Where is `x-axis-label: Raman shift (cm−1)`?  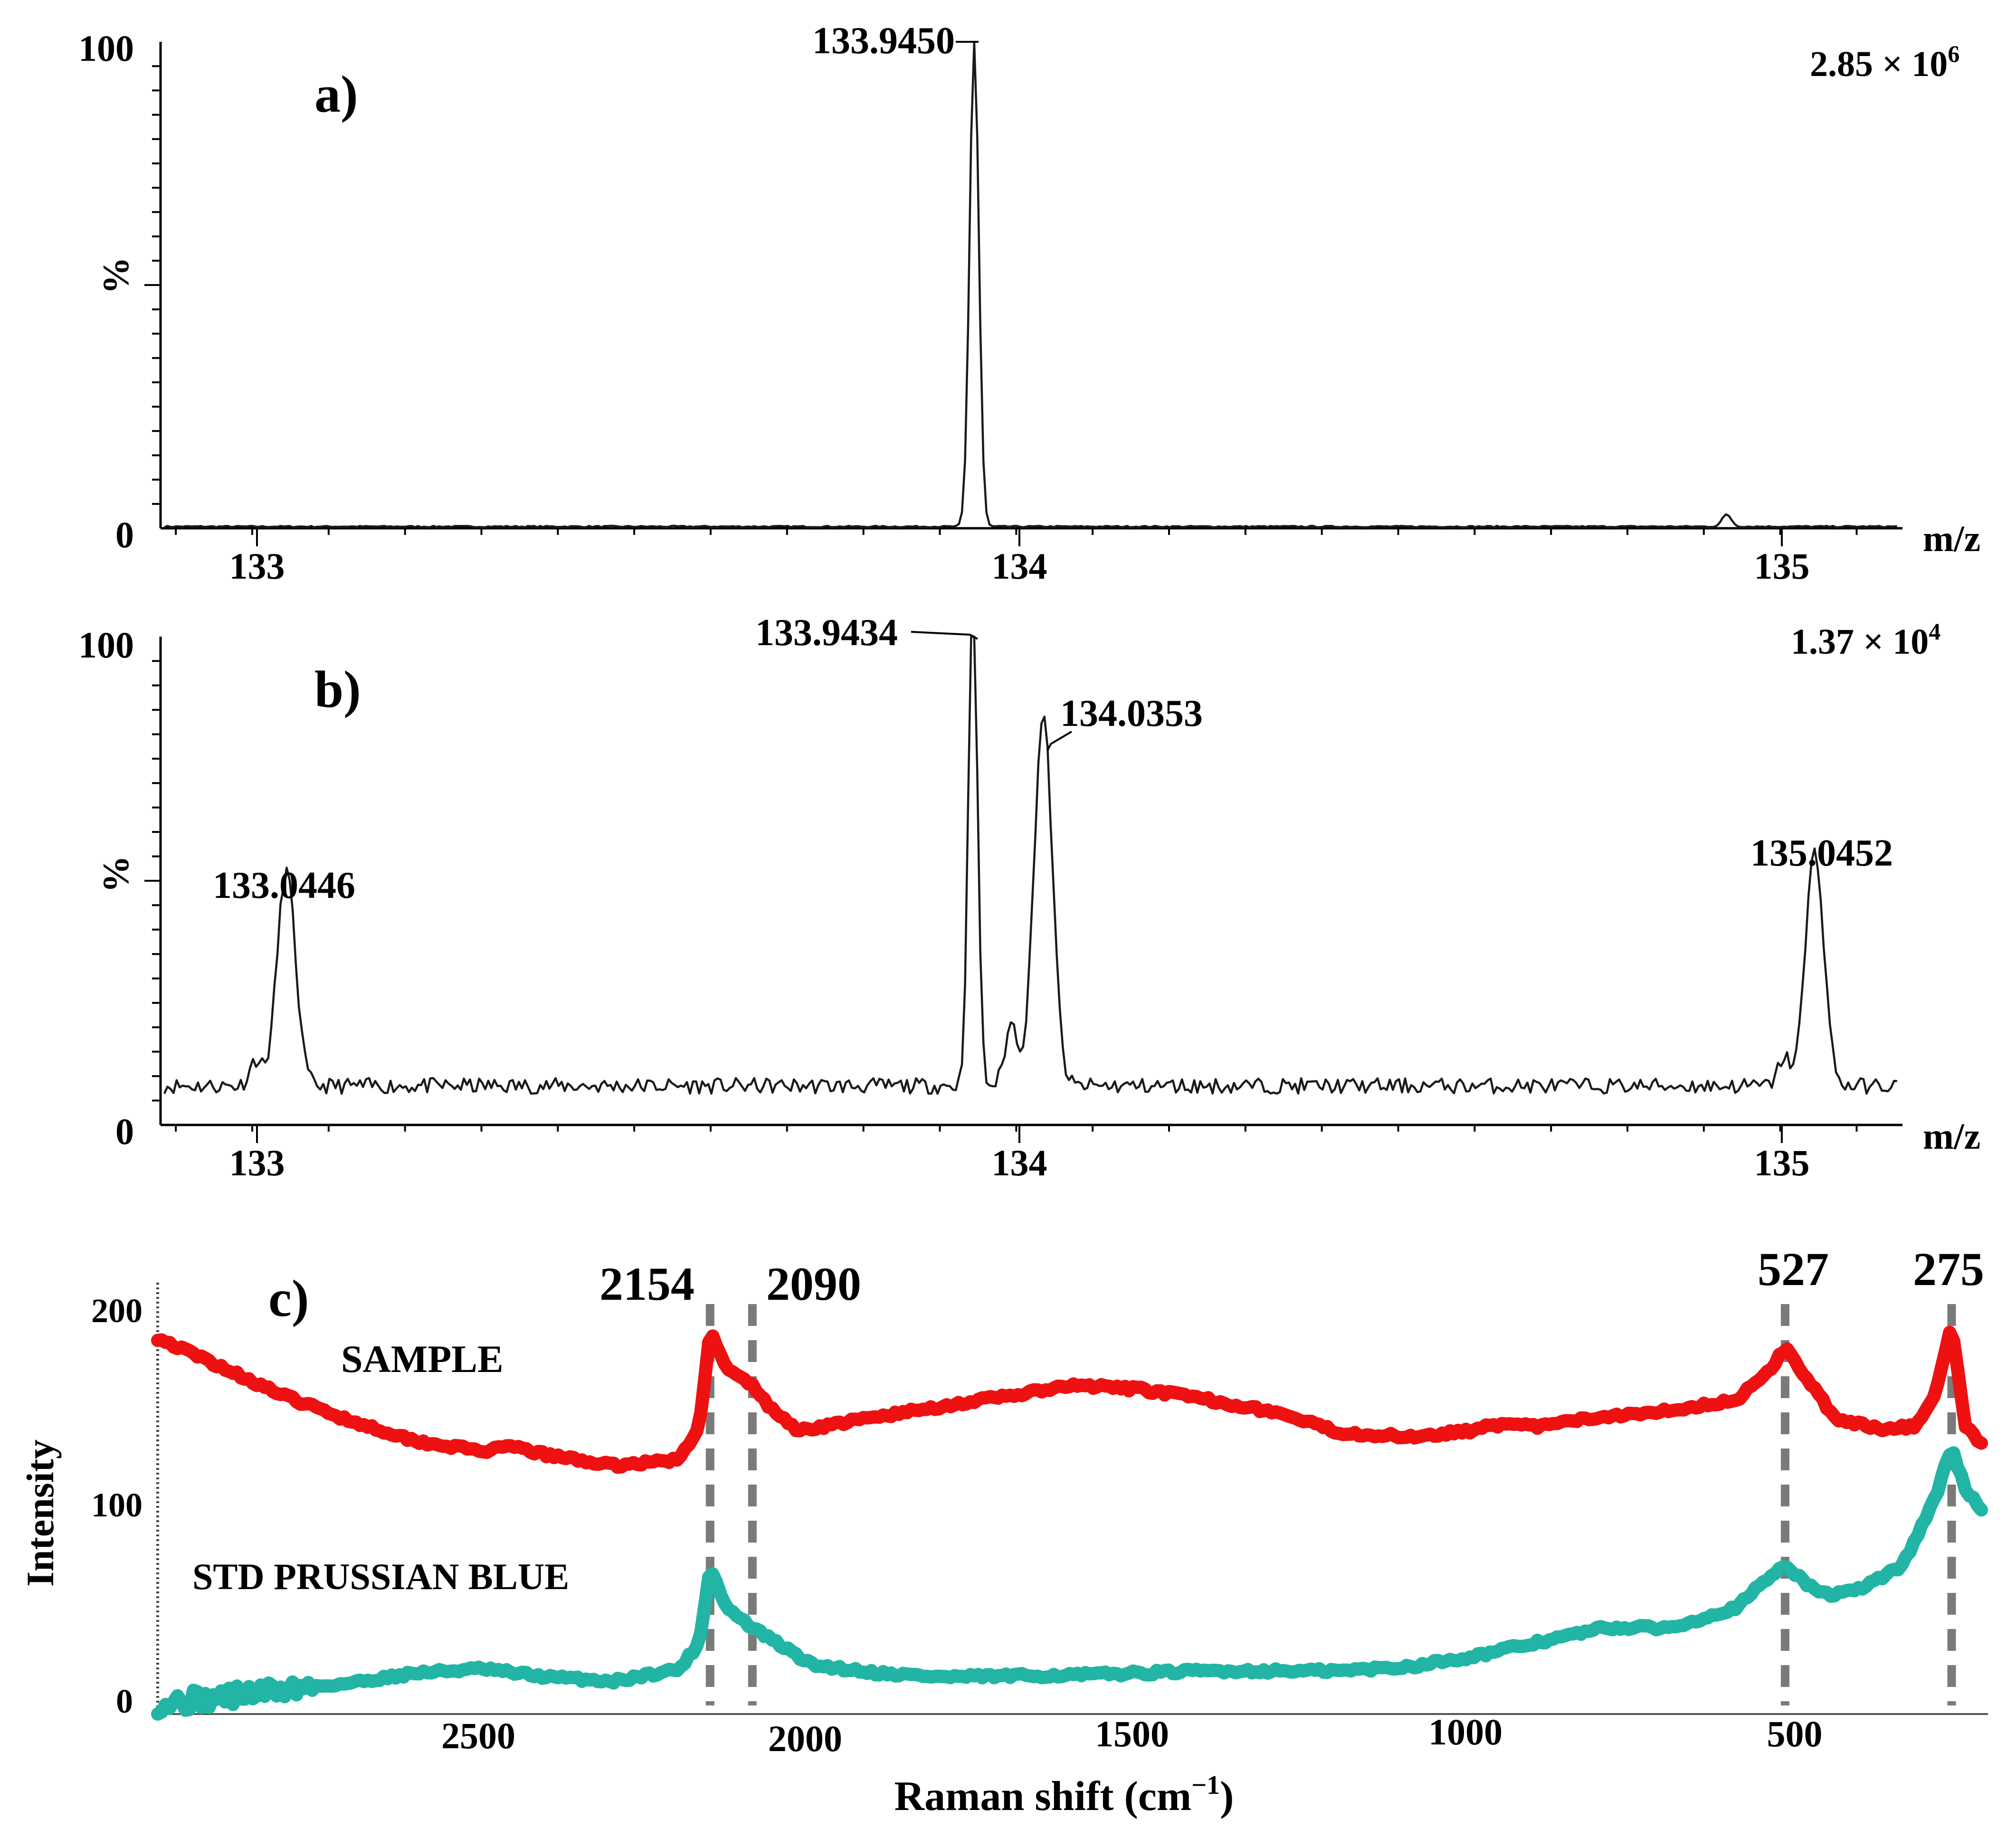 x-axis-label: Raman shift (cm−1) is located at coordinates (1064, 1795).